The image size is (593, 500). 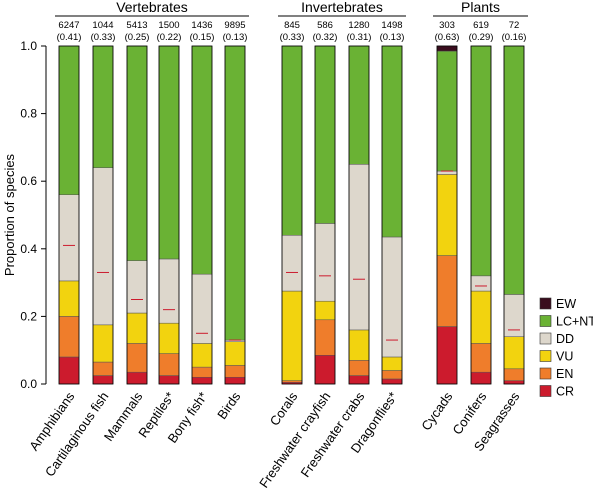 I want to click on legend-item-en: EN, so click(x=556, y=374).